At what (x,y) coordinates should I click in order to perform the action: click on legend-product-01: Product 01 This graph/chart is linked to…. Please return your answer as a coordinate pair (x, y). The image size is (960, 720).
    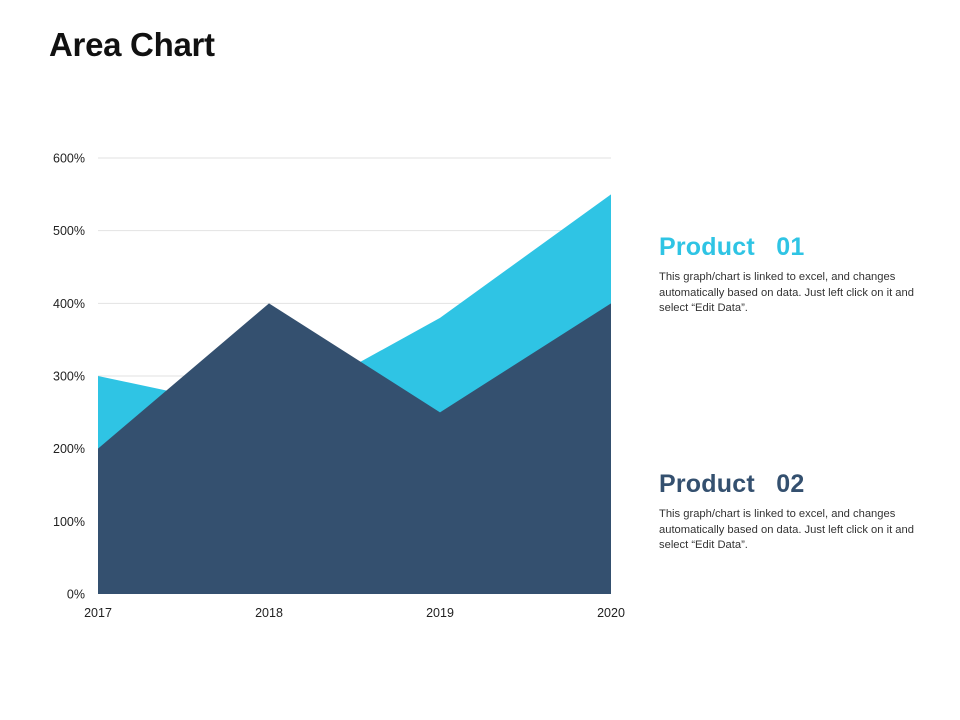
    Looking at the image, I should click on (789, 275).